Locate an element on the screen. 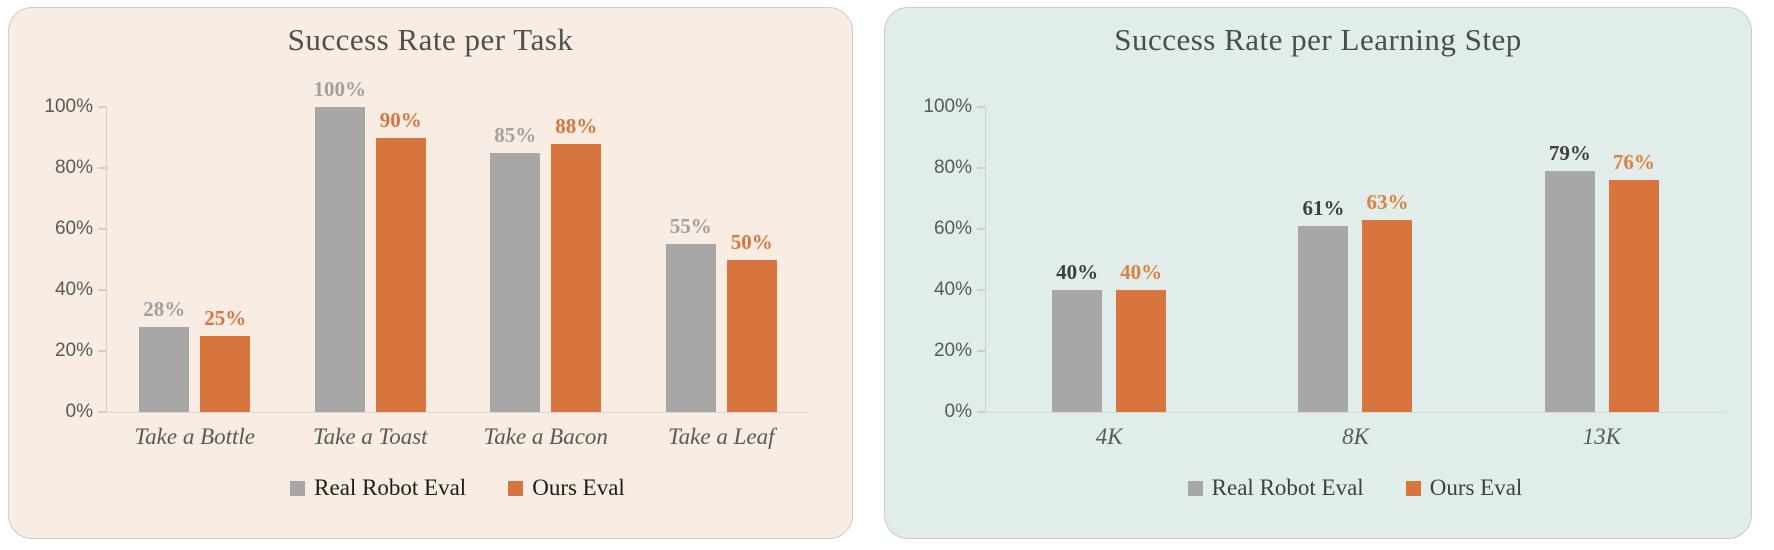 This screenshot has height=550, width=1774. chart-title-task: Success Rate per Task is located at coordinates (430, 39).